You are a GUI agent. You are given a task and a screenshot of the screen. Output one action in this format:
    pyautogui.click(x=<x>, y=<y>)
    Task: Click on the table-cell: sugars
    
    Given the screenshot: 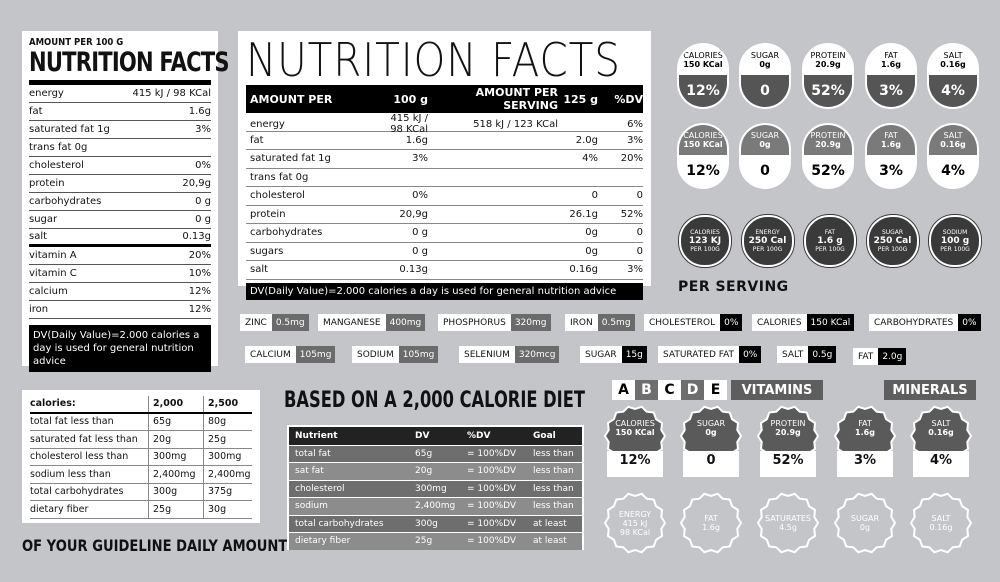 What is the action you would take?
    pyautogui.click(x=267, y=251)
    